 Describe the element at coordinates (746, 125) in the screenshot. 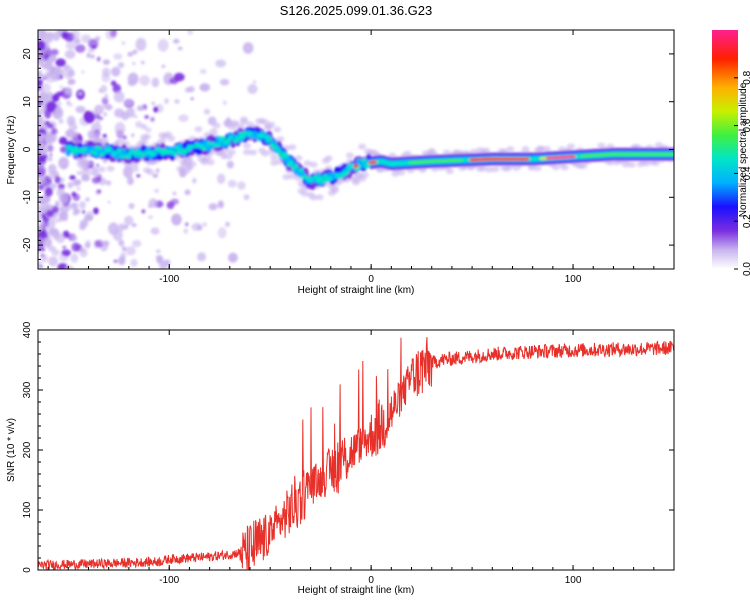

I see `colorbar-tick-label: 0.6` at that location.